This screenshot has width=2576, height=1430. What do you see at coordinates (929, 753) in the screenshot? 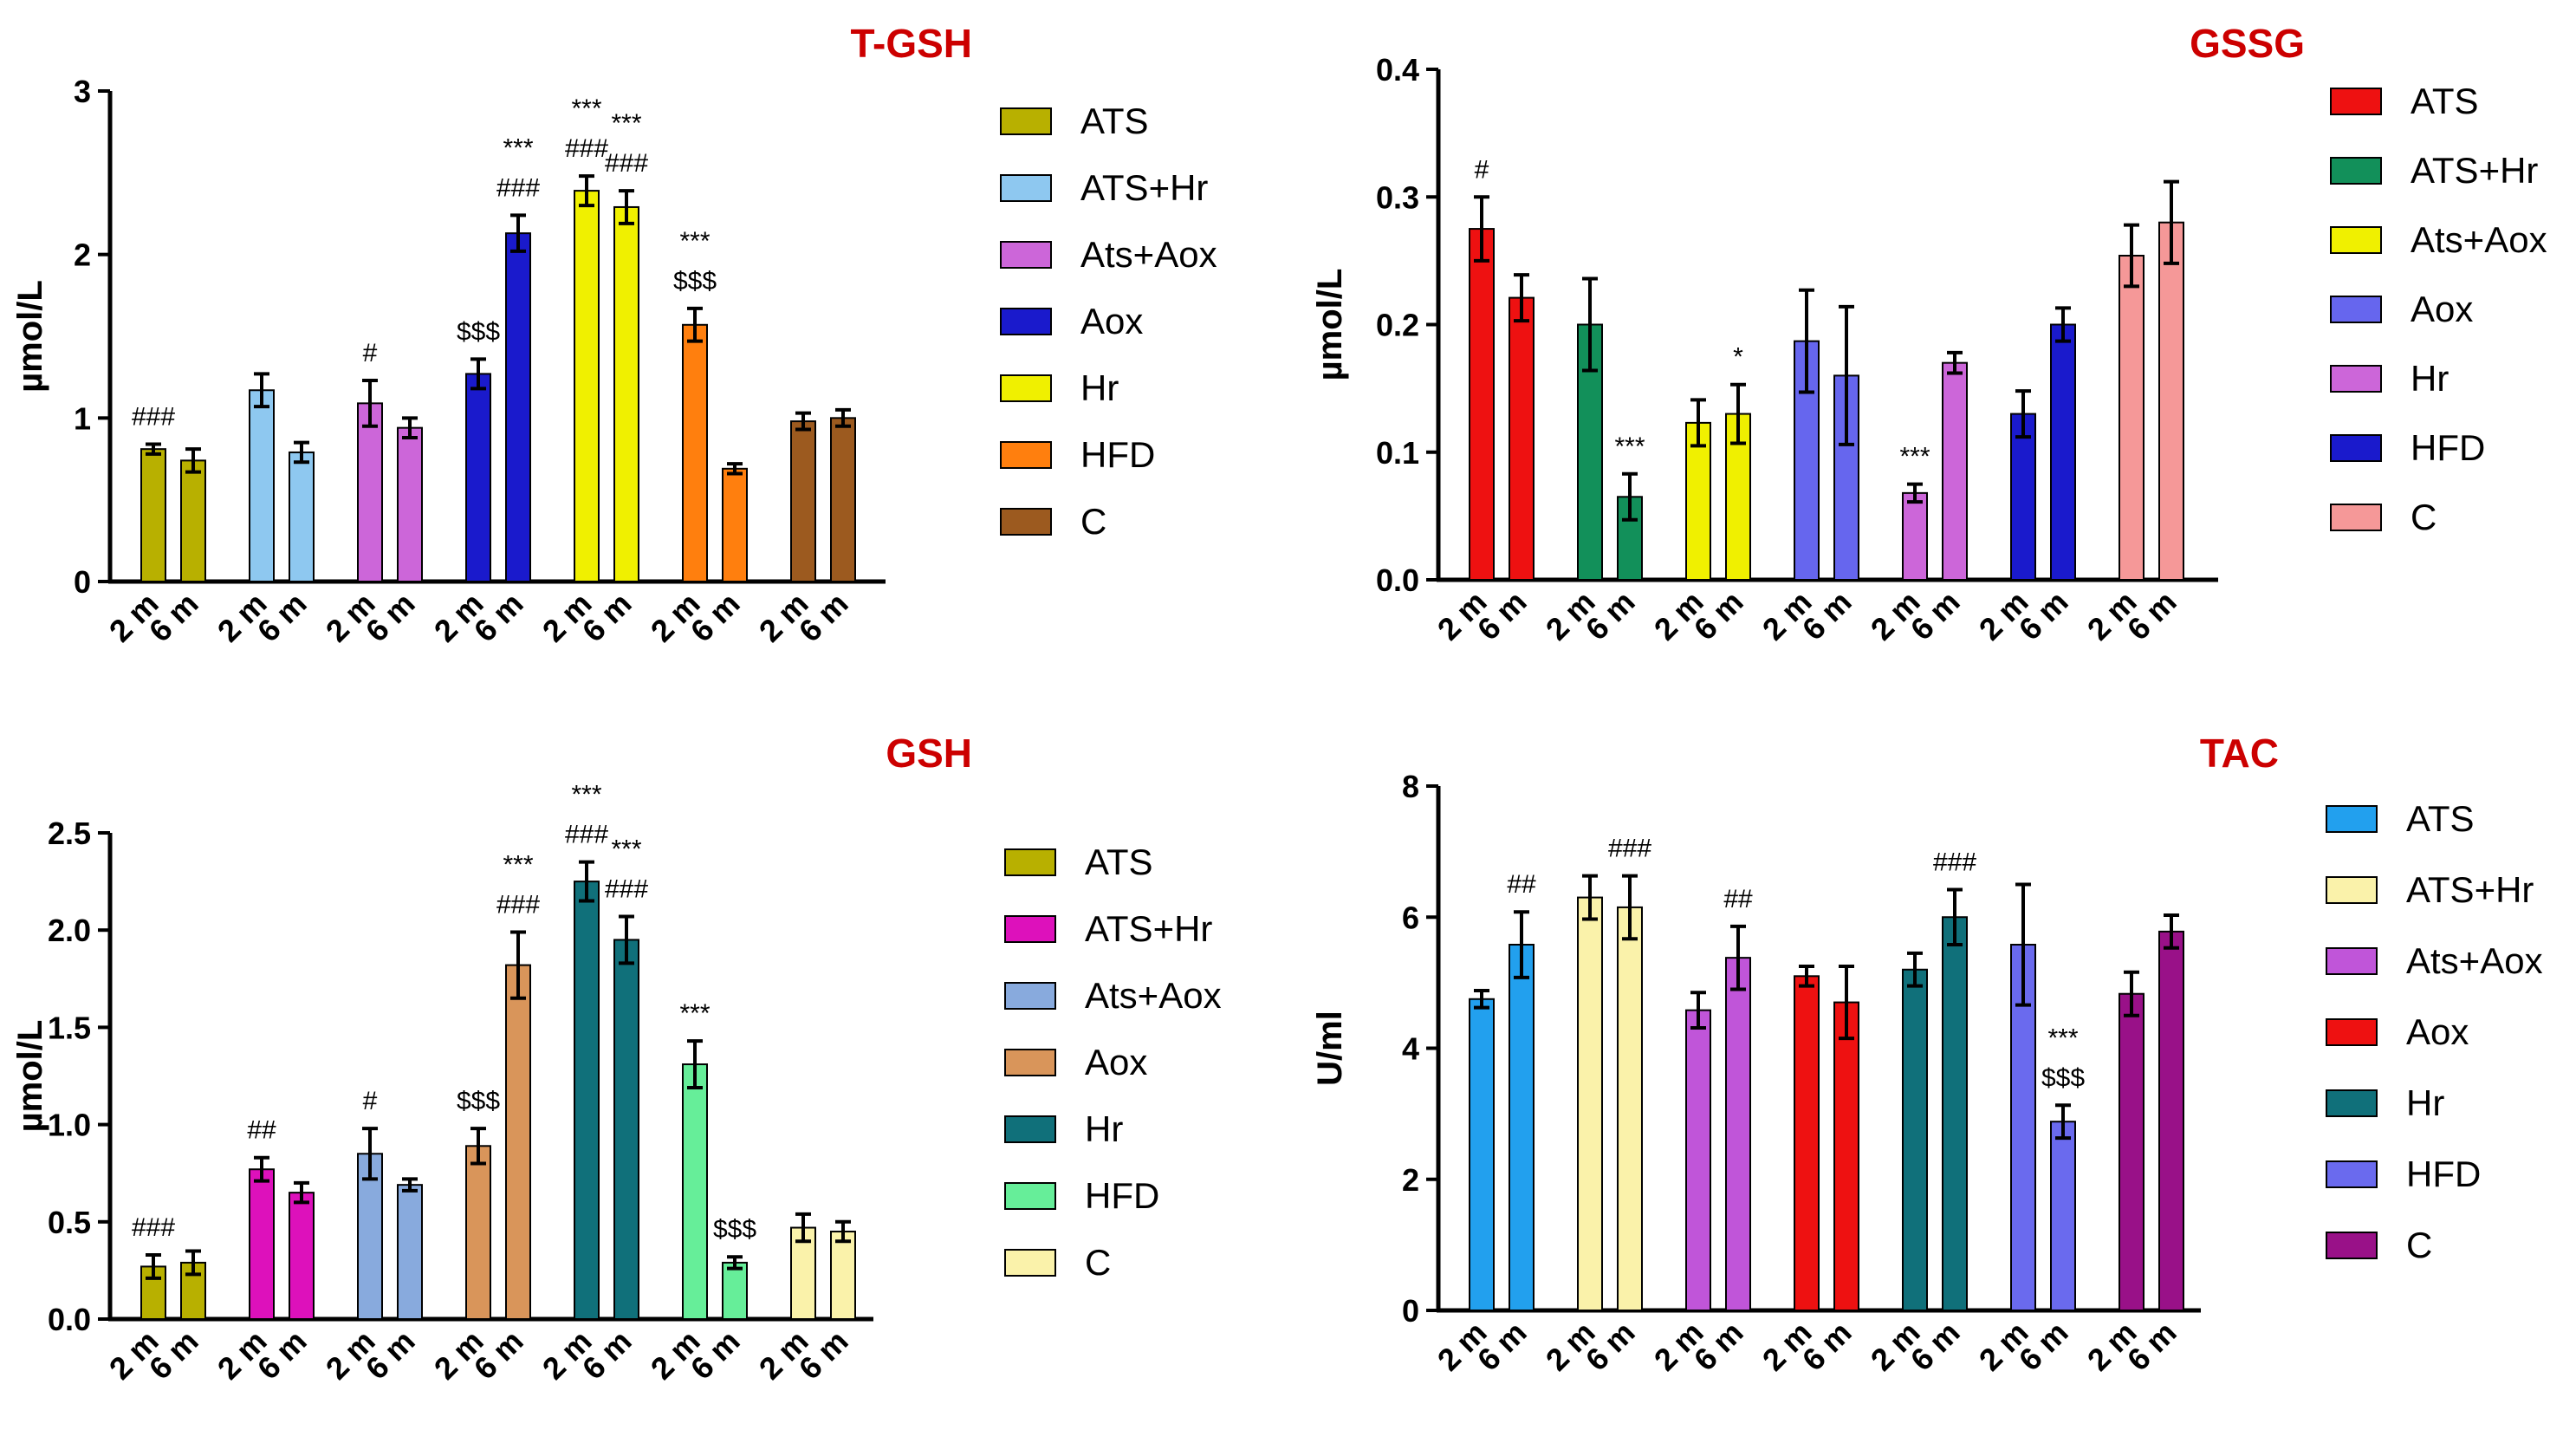
I see `chart-title: GSH` at bounding box center [929, 753].